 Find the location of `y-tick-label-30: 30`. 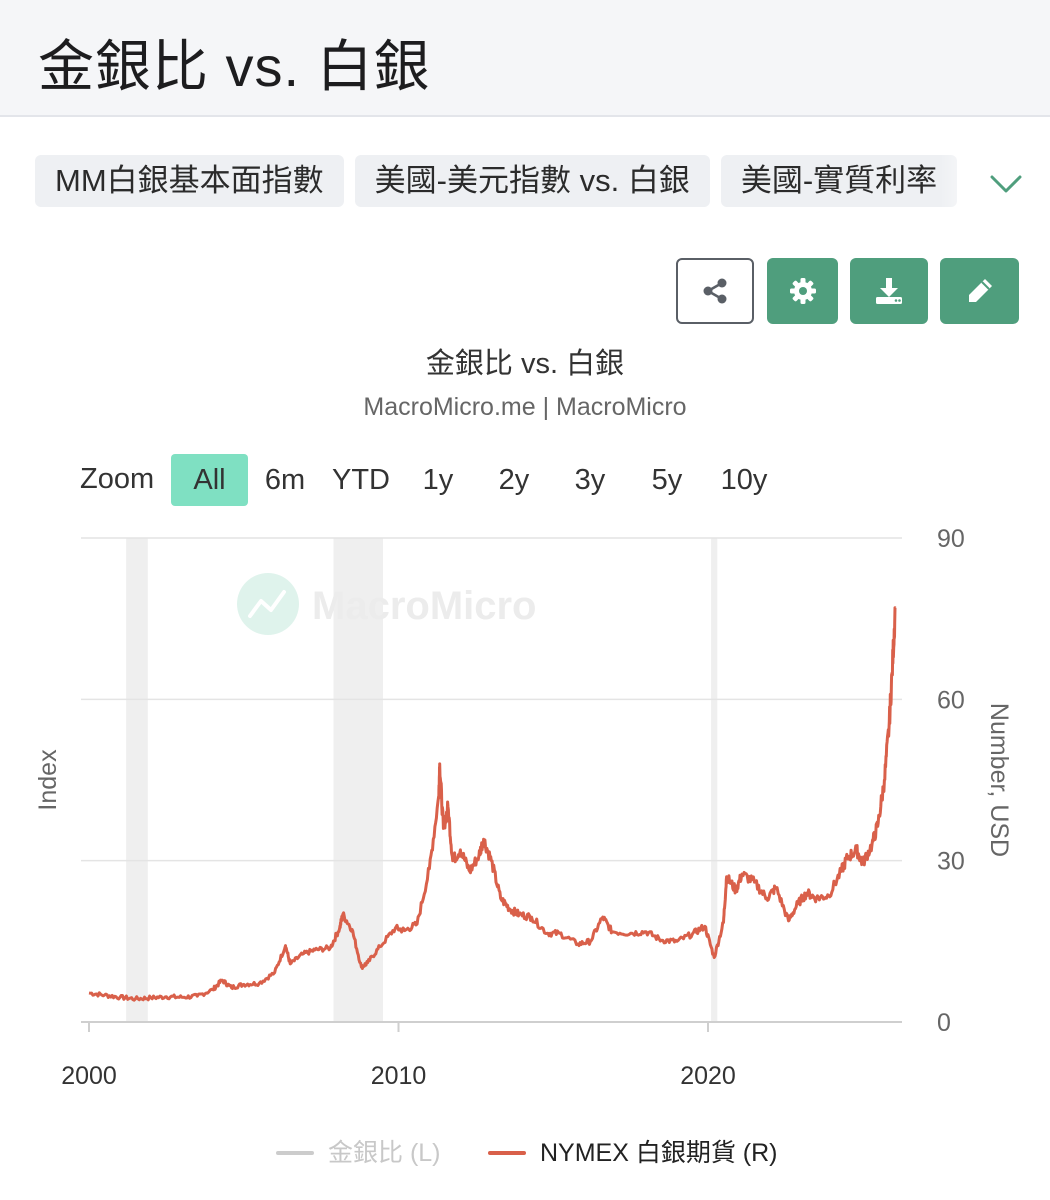

y-tick-label-30: 30 is located at coordinates (951, 862).